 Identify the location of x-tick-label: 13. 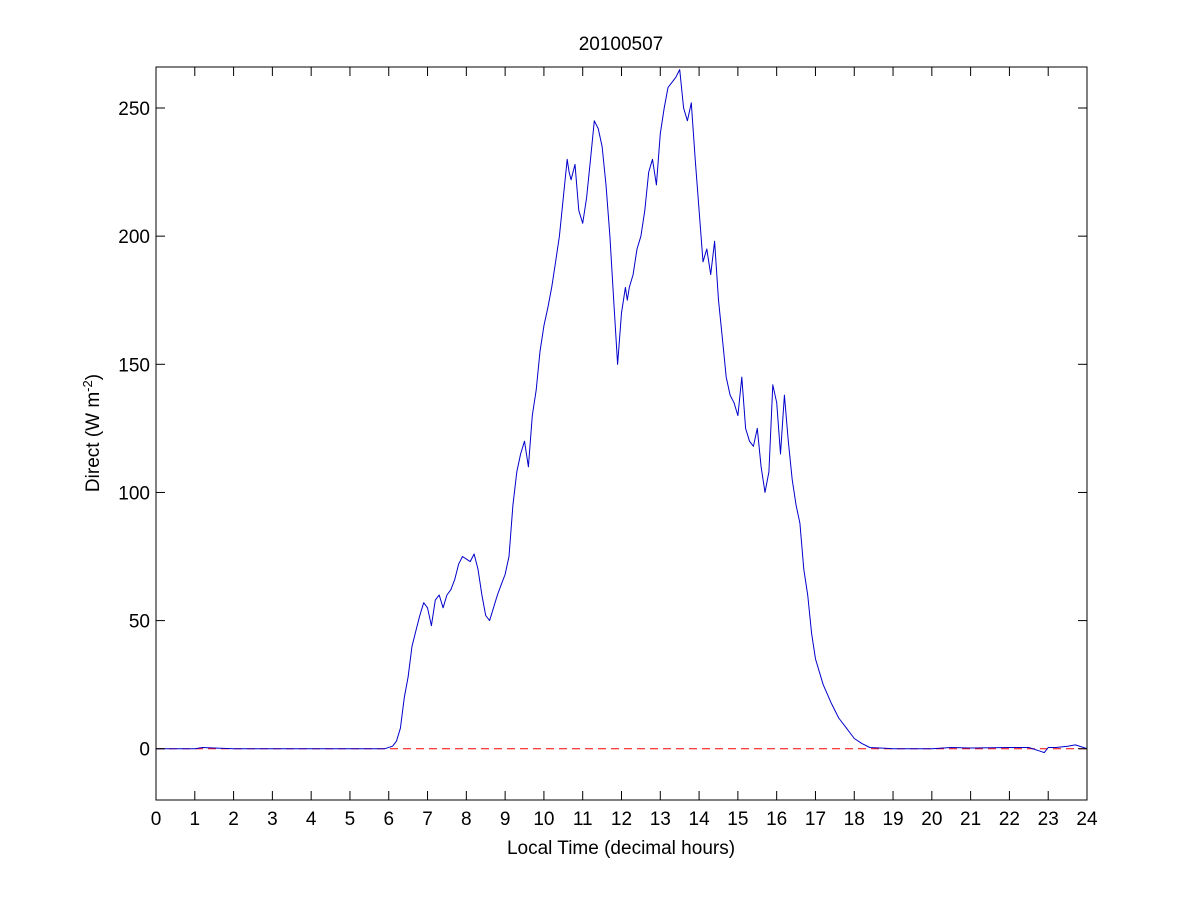
(660, 819).